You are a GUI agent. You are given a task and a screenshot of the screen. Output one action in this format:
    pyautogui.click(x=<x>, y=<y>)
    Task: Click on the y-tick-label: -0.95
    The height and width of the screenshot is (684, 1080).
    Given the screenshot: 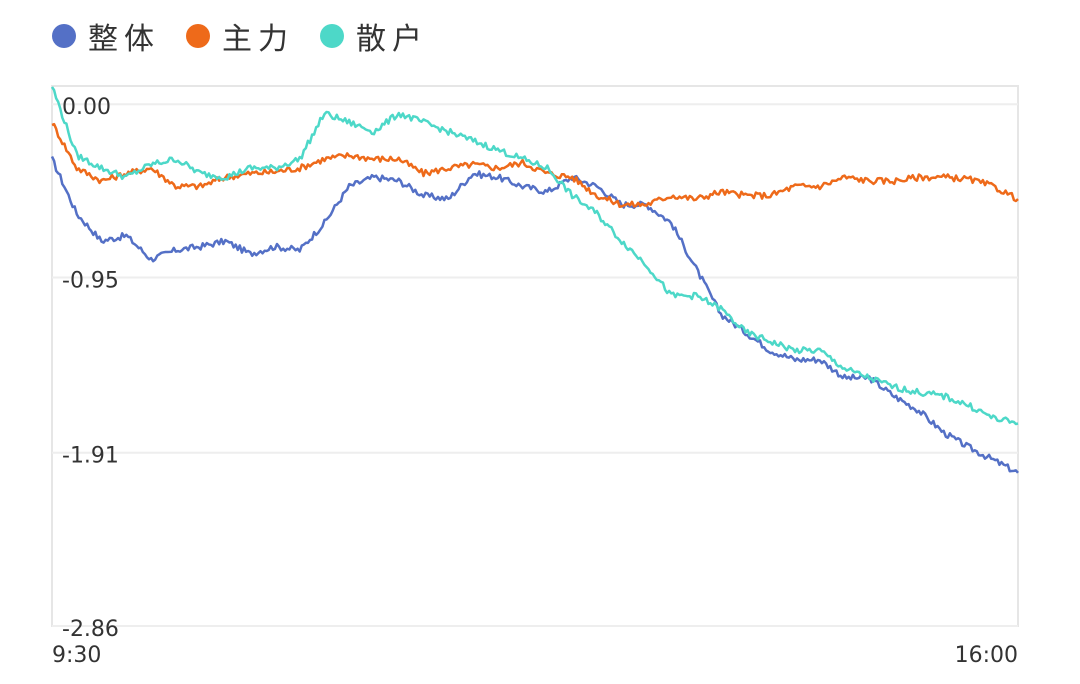 What is the action you would take?
    pyautogui.click(x=90, y=281)
    